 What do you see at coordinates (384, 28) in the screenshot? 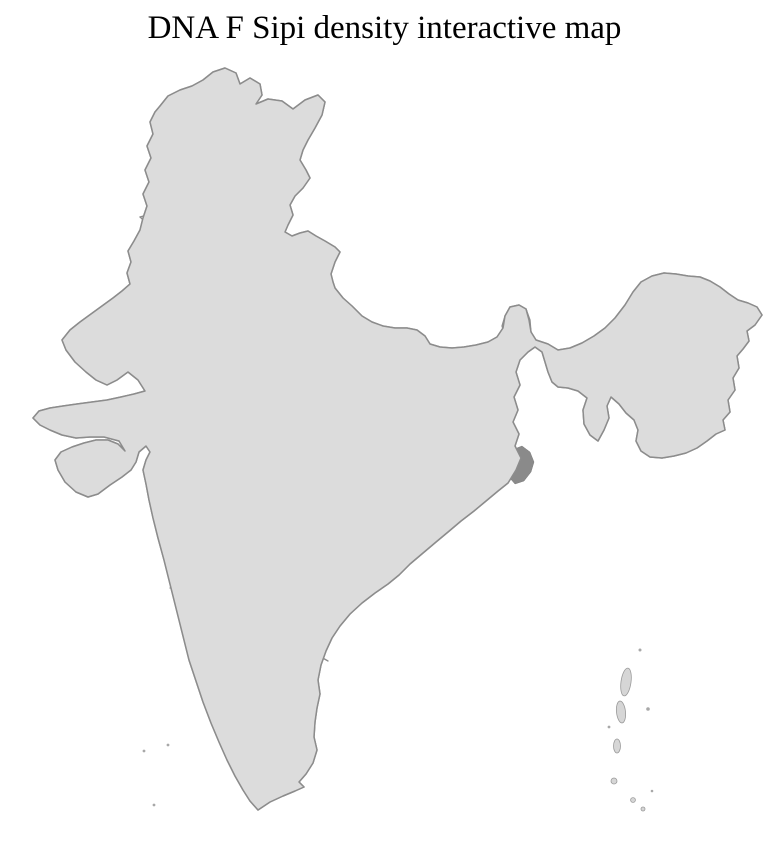
I see `page-title: DNA F Sipi density interactive map` at bounding box center [384, 28].